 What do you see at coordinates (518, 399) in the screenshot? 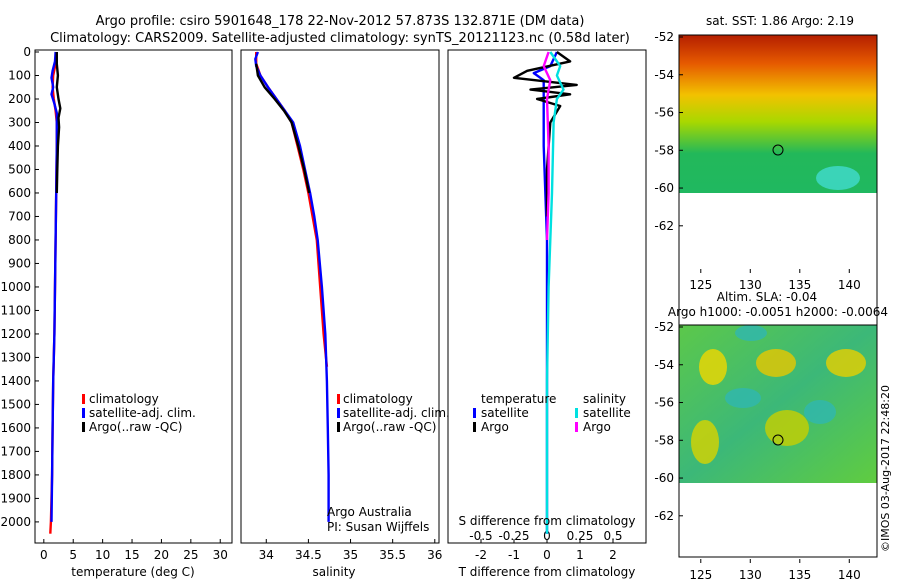
I see `legend-title-temperature: temperature` at bounding box center [518, 399].